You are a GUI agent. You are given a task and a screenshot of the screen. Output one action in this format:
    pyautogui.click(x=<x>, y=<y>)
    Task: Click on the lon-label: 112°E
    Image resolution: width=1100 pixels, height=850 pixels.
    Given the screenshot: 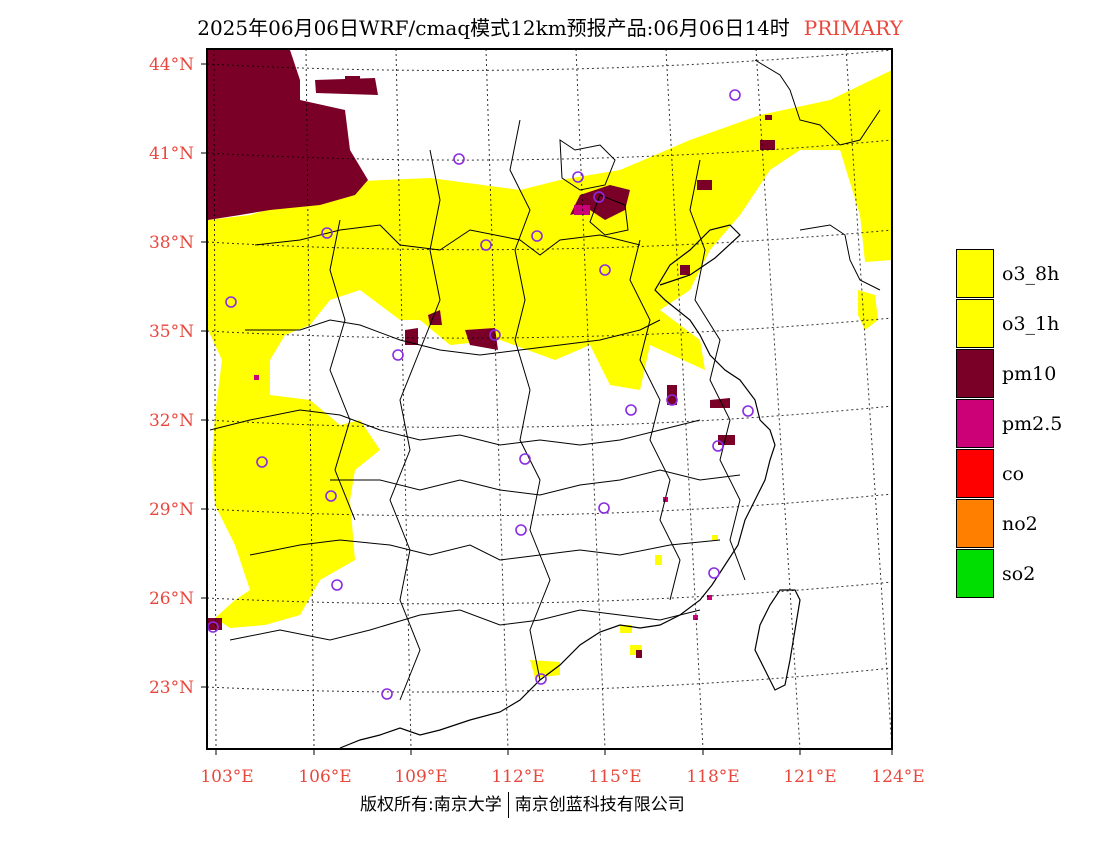 What is the action you would take?
    pyautogui.click(x=517, y=777)
    